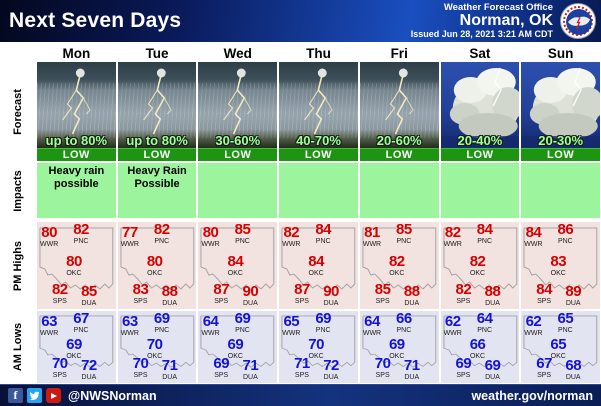 This screenshot has height=406, width=601. What do you see at coordinates (323, 233) in the screenshot?
I see `station-temp: 84 PNC` at bounding box center [323, 233].